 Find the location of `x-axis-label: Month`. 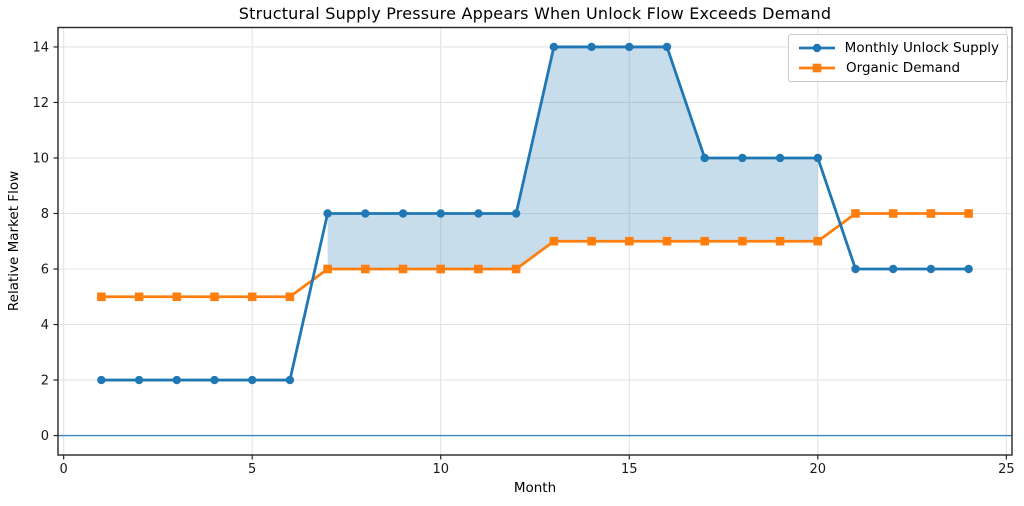

x-axis-label: Month is located at coordinates (535, 488).